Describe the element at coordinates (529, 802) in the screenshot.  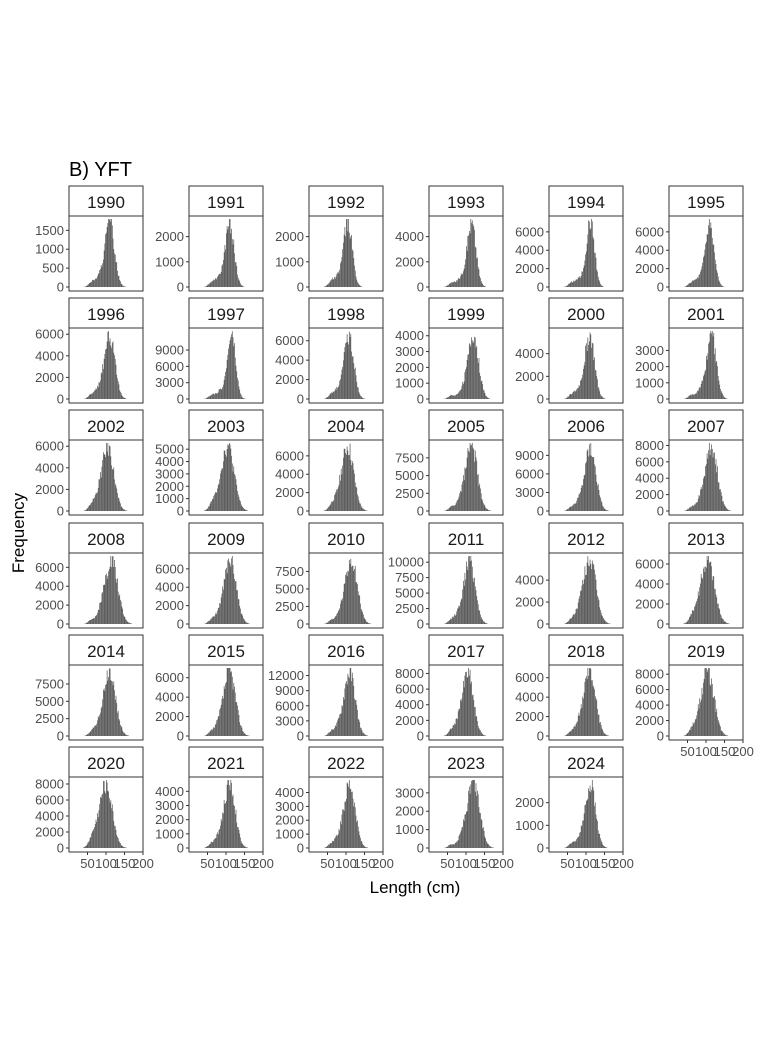
I see `y-tick-label: 2000` at that location.